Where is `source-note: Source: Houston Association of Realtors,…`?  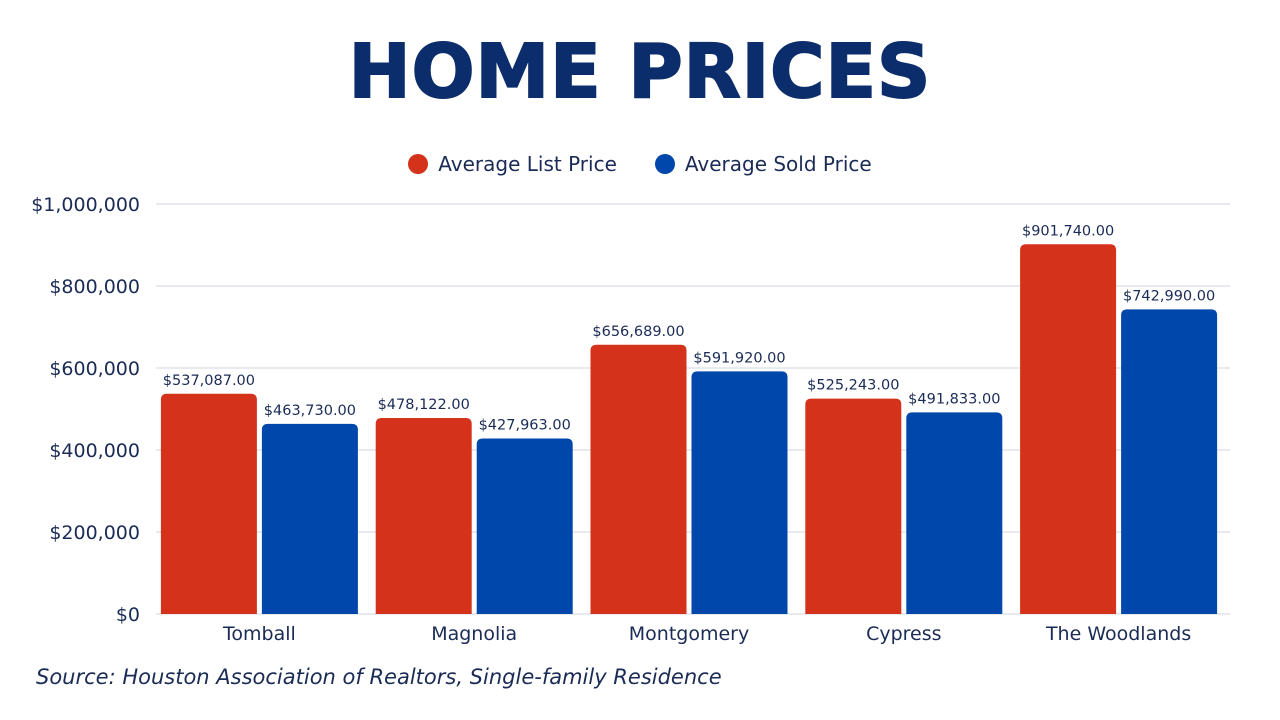 source-note: Source: Houston Association of Realtors,… is located at coordinates (379, 677).